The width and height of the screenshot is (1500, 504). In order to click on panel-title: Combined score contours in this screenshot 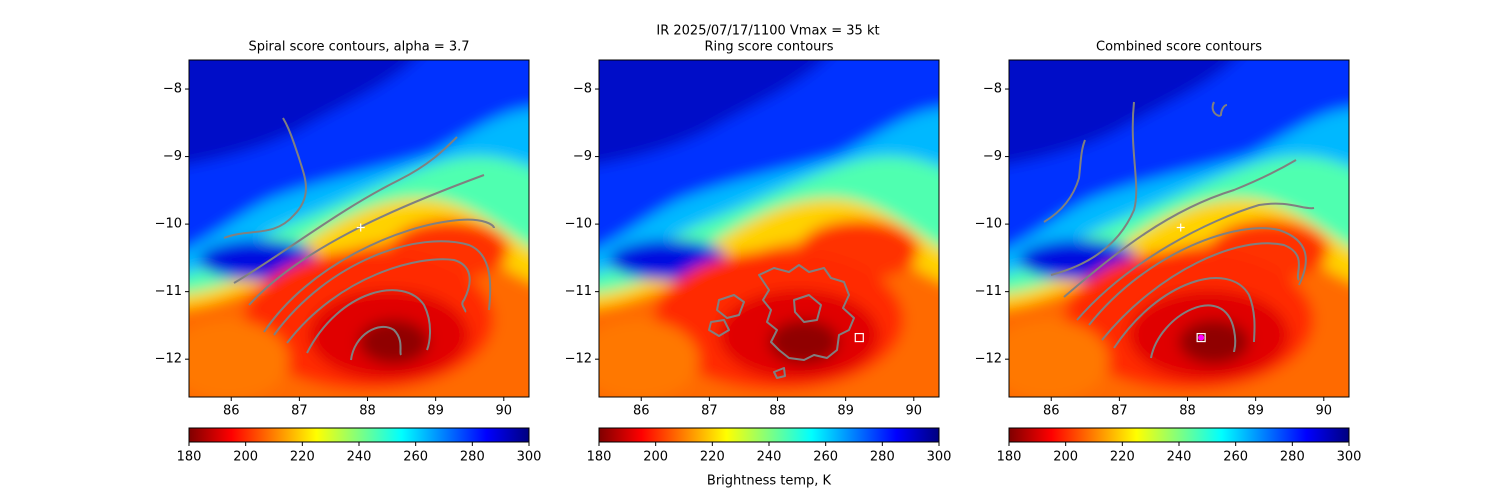, I will do `click(1179, 47)`.